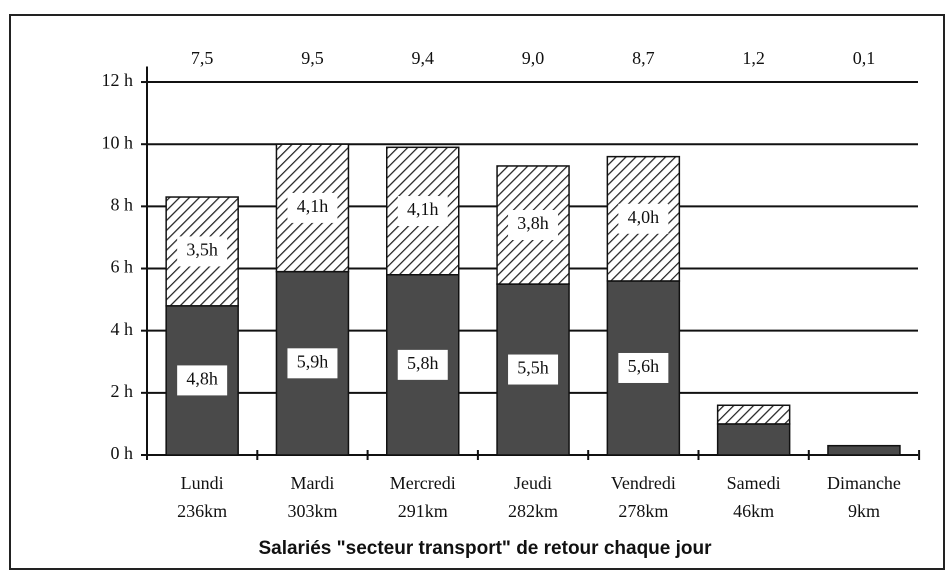  I want to click on top-label: 7,5, so click(202, 58).